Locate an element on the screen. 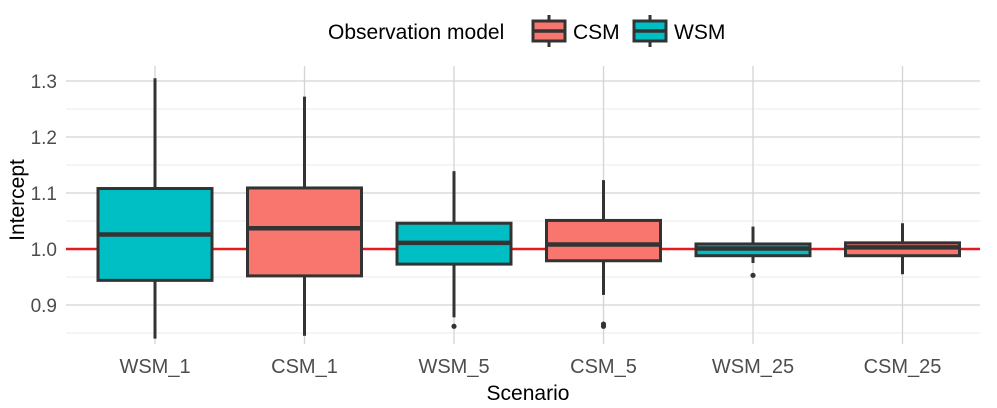  y-axis-ticks: 0.9 1.0 1.1 1.2 1.3 is located at coordinates (44, 194).